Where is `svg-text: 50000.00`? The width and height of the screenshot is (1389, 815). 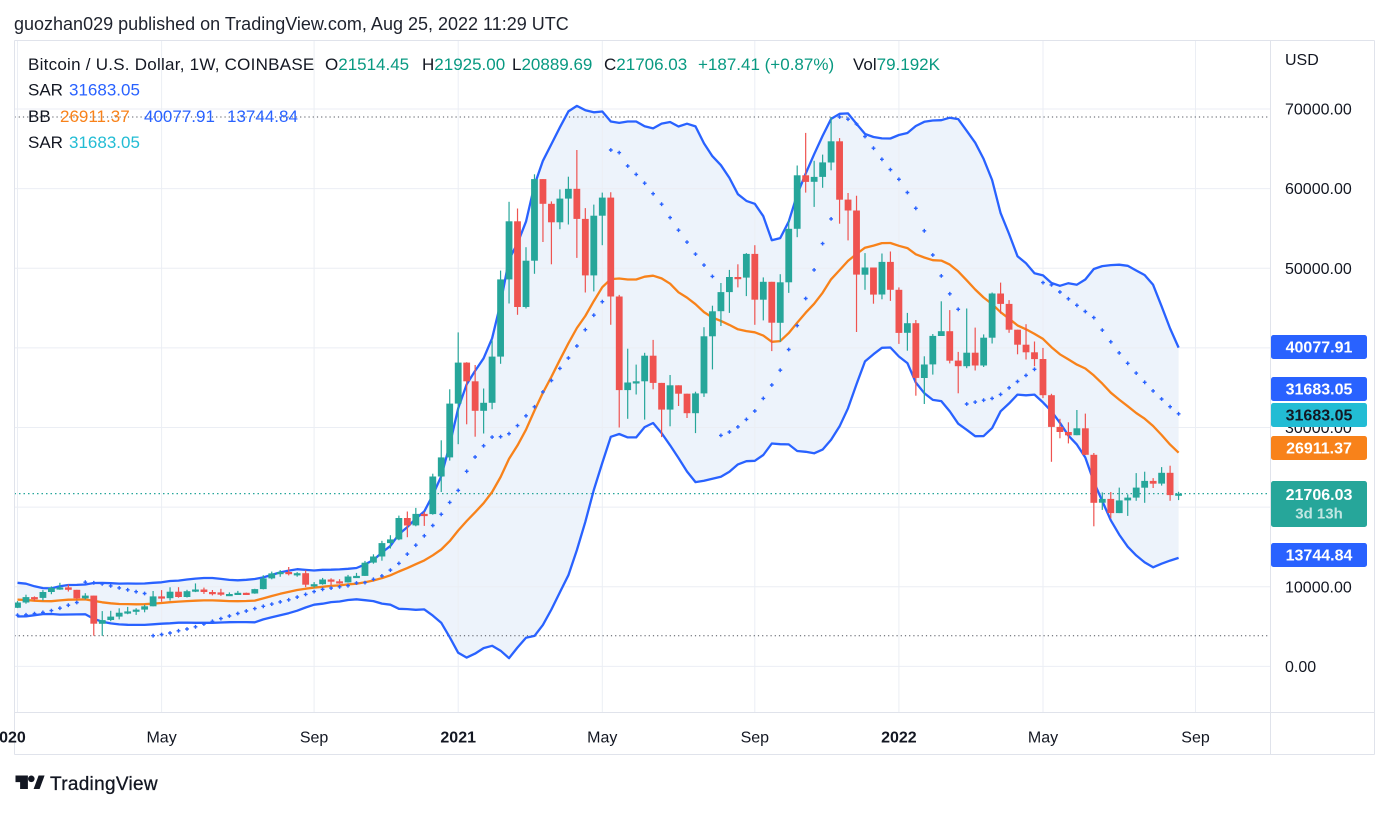
svg-text: 50000.00 is located at coordinates (1318, 269).